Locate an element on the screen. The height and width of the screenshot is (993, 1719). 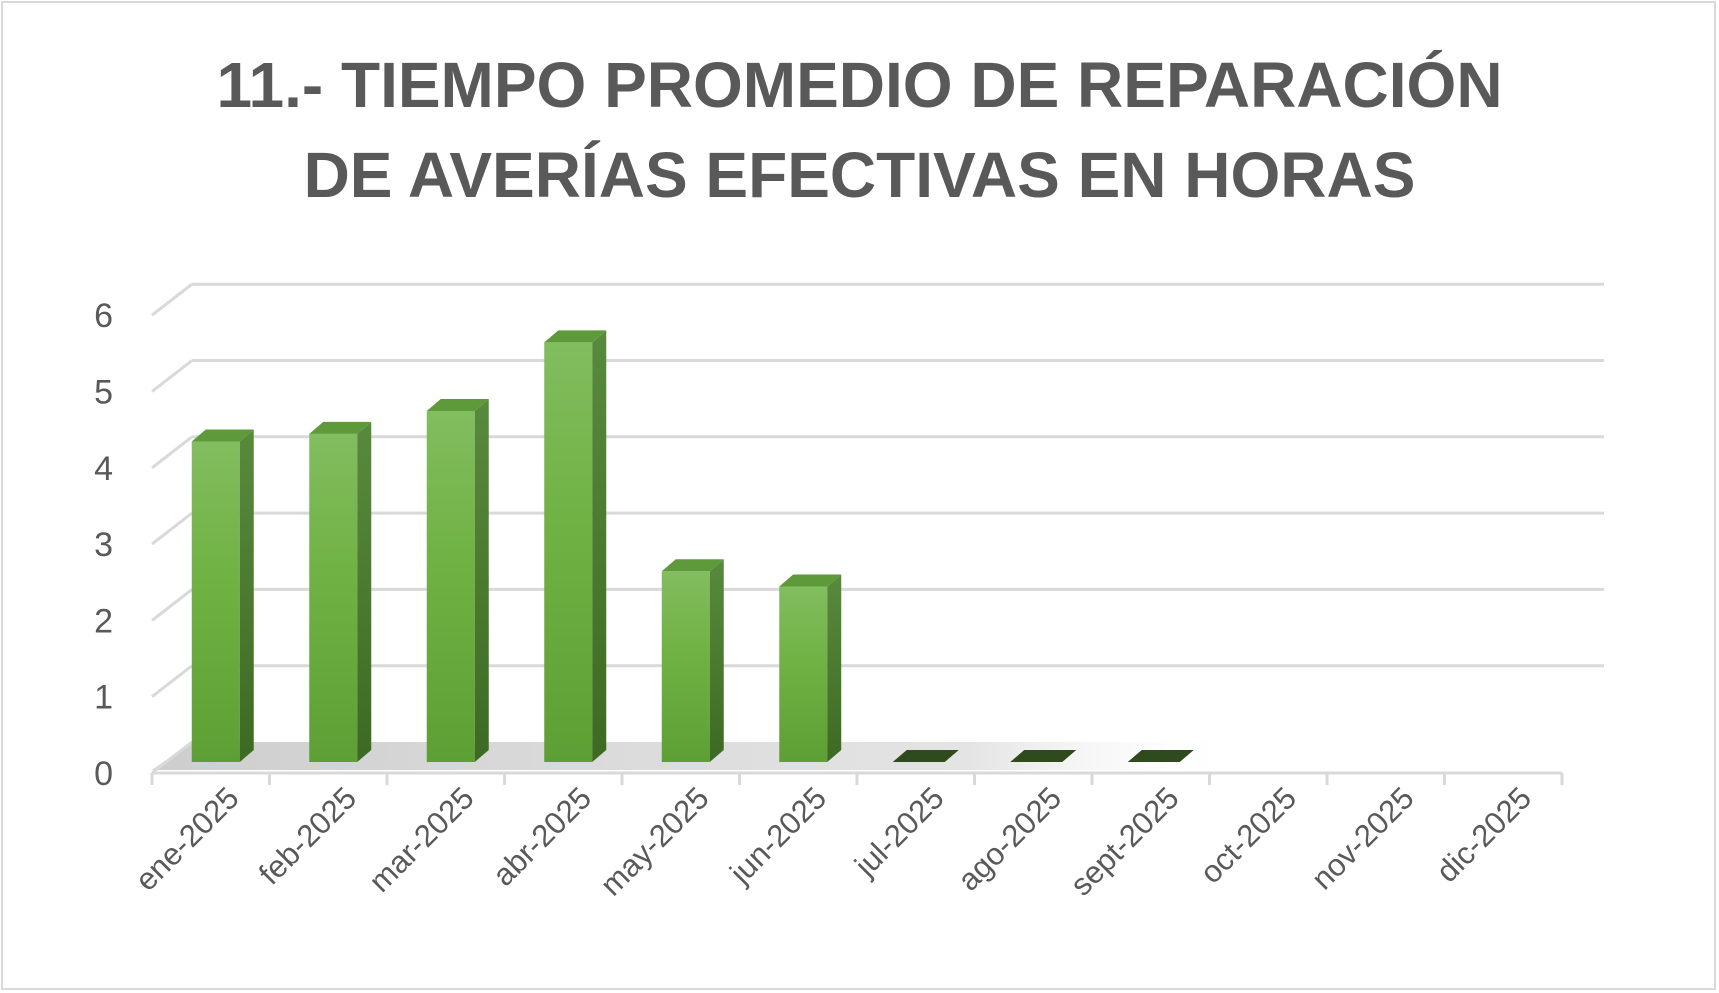
y-tick-label: 2 is located at coordinates (103, 621).